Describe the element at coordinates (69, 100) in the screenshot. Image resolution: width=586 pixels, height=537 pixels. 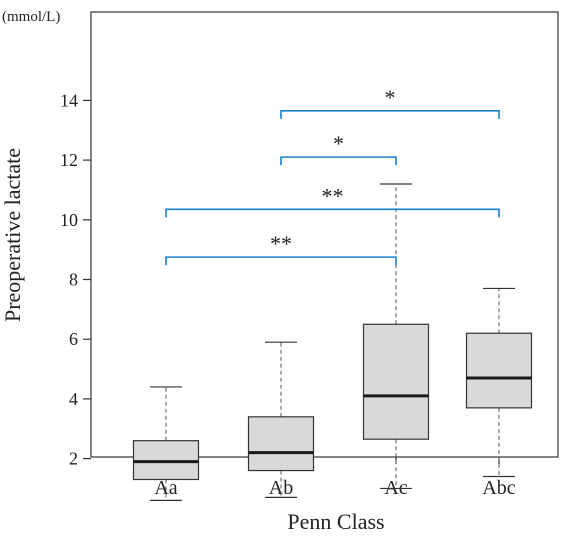
I see `y-tick-label: 14` at that location.